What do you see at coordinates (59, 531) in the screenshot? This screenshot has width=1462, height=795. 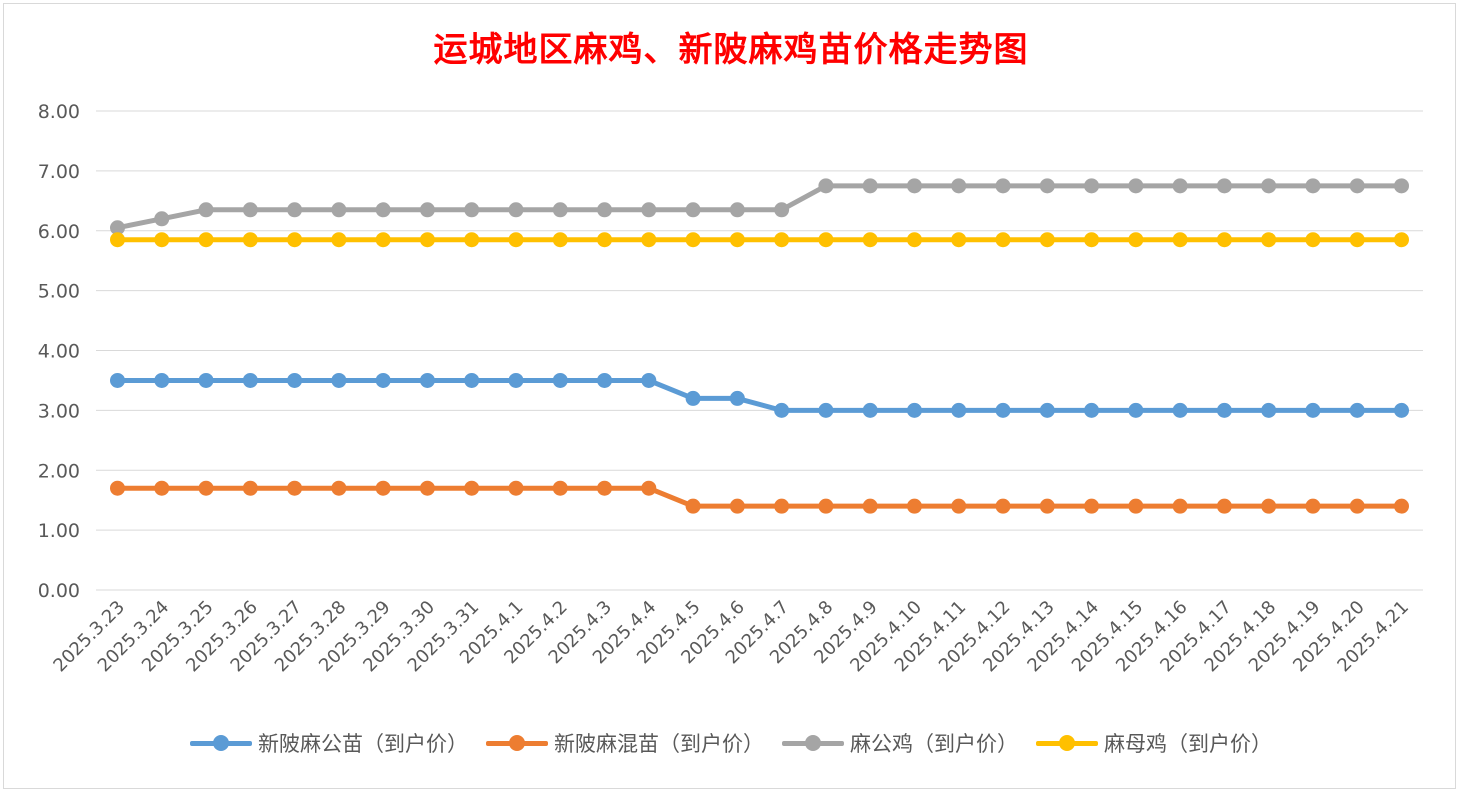 I see `y-tick-label: 1.00` at bounding box center [59, 531].